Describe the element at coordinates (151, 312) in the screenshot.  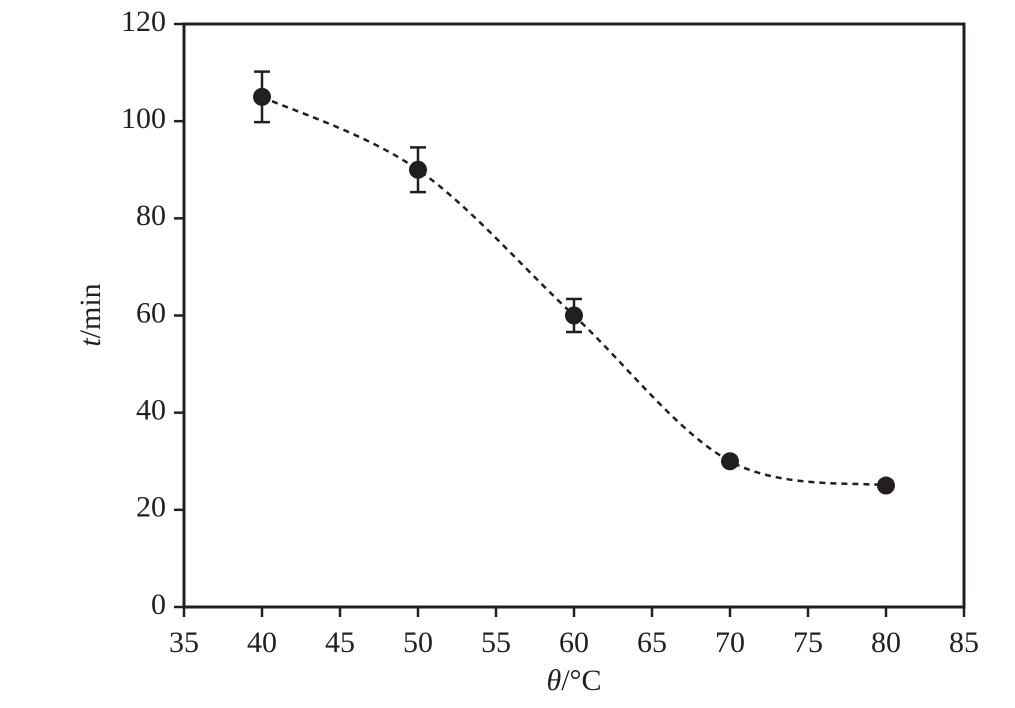
I see `y-tick-label: 60` at that location.